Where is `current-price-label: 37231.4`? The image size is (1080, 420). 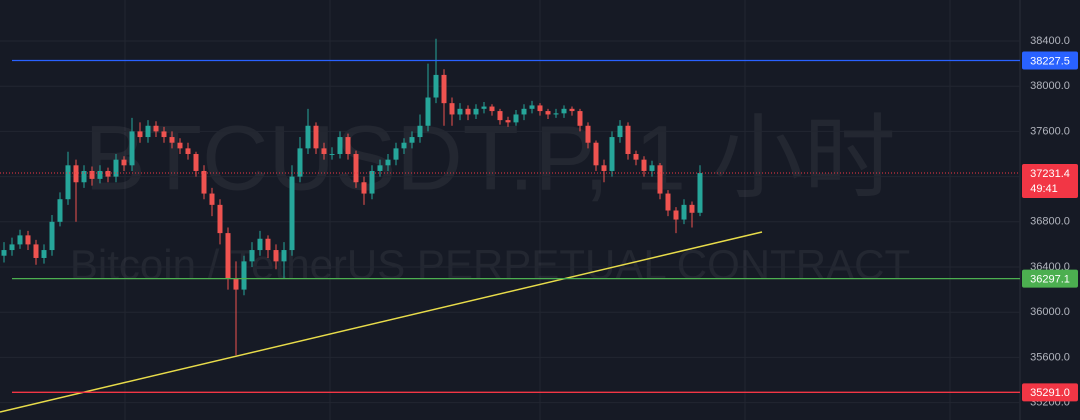 current-price-label: 37231.4 is located at coordinates (1050, 174).